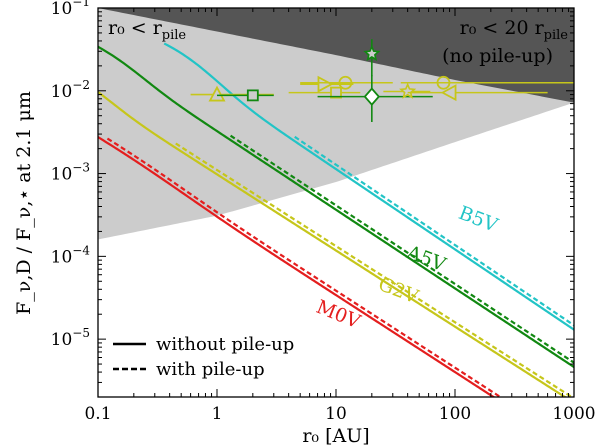  What do you see at coordinates (426, 258) in the screenshot?
I see `curve-label-a5v: A5V` at bounding box center [426, 258].